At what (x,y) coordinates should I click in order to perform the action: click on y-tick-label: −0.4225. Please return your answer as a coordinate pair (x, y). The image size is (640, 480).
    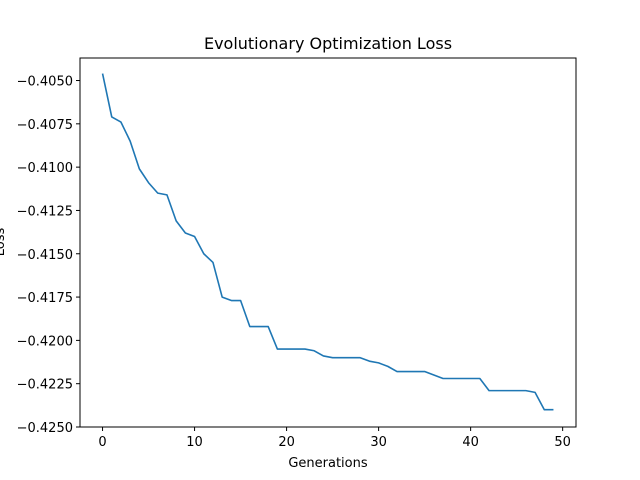
    Looking at the image, I should click on (45, 385).